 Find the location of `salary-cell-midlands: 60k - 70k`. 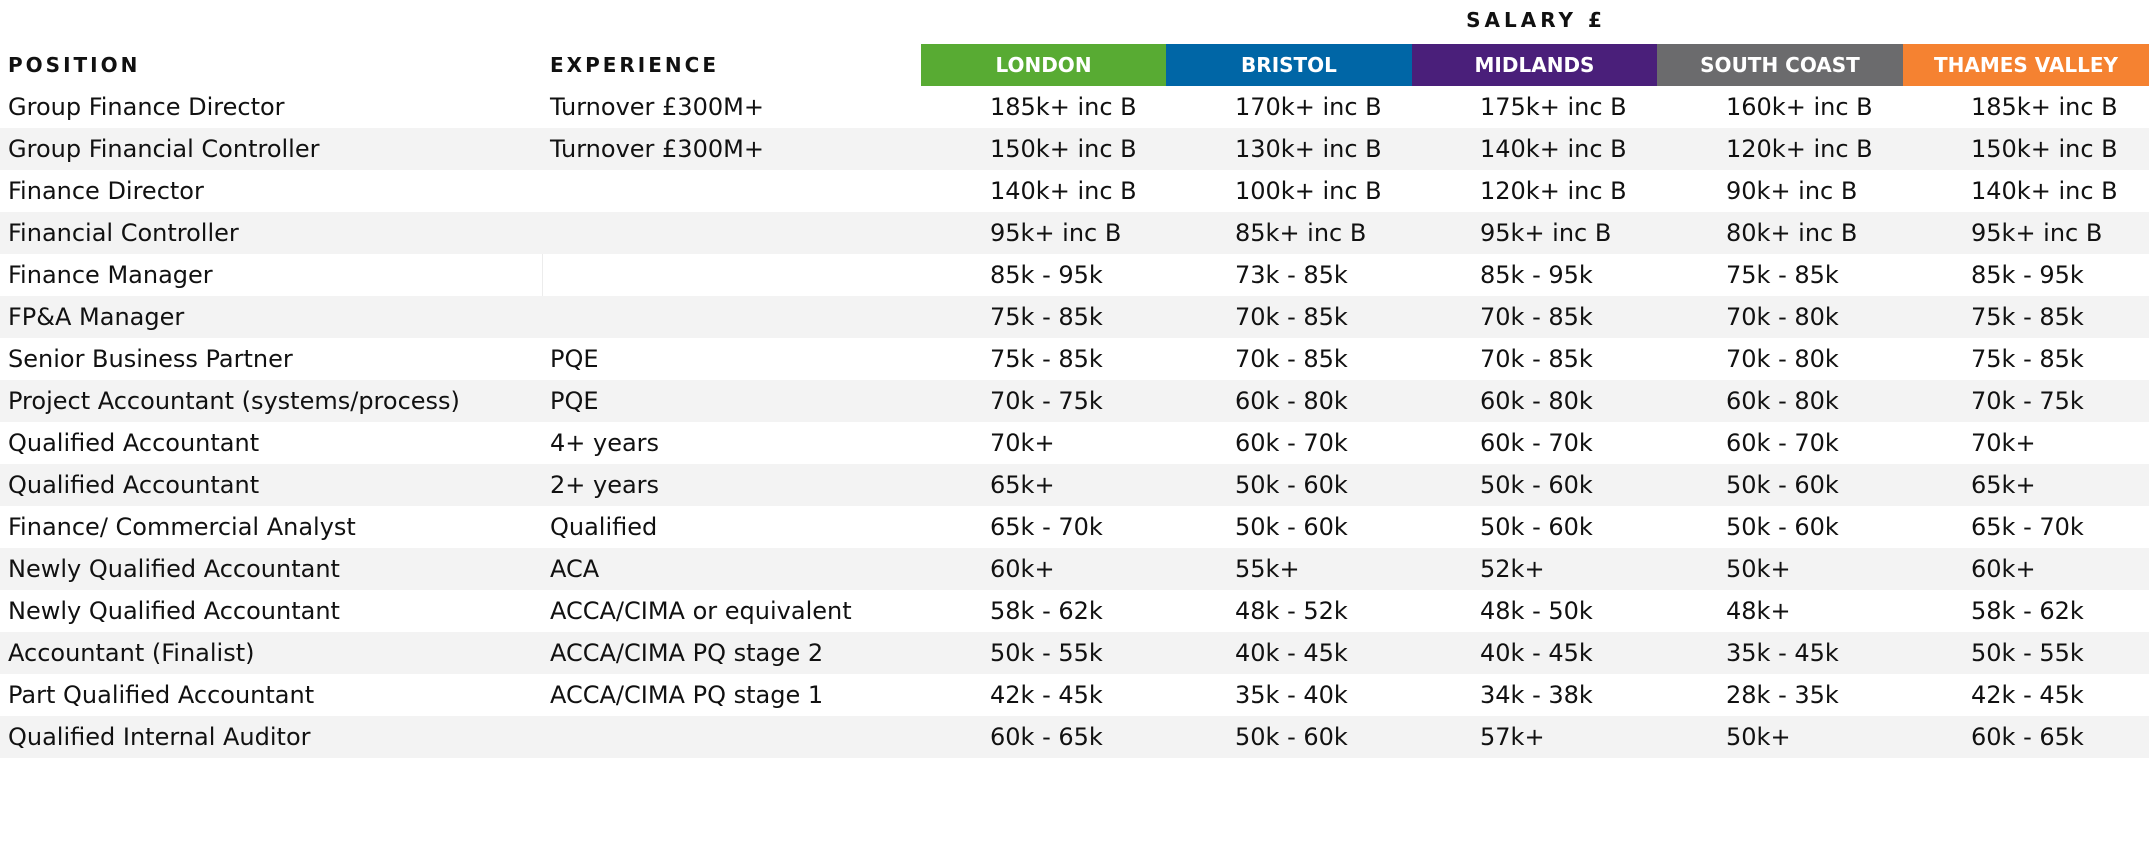

salary-cell-midlands: 60k - 70k is located at coordinates (1536, 443).